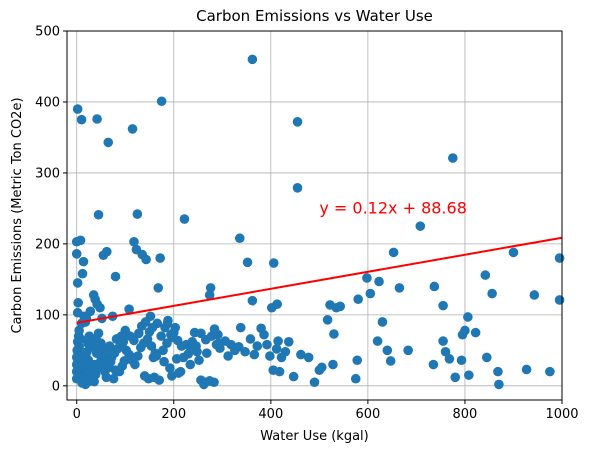  What do you see at coordinates (47, 244) in the screenshot?
I see `y-tick-label: 200` at bounding box center [47, 244].